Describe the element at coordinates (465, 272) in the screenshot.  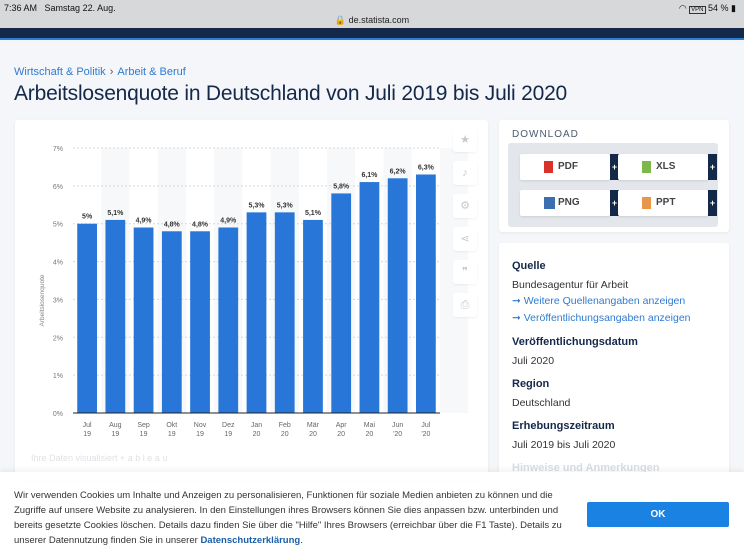
I see `quote-icon: ❞` at that location.